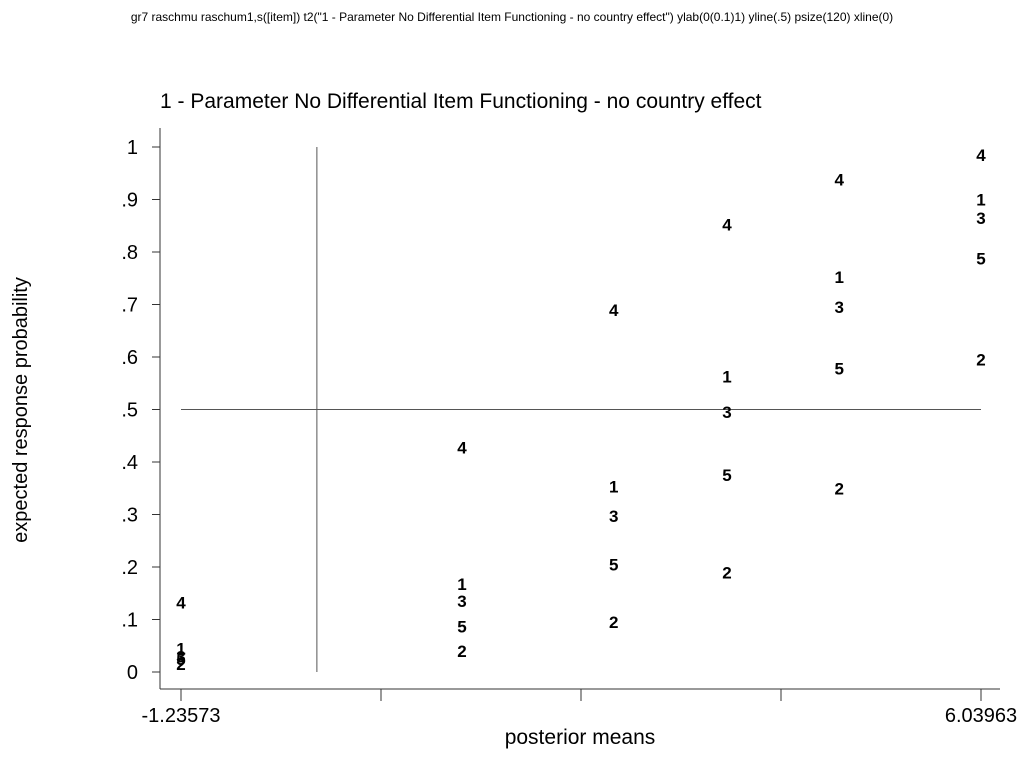  What do you see at coordinates (129, 306) in the screenshot?
I see `y-tick-label: .7` at bounding box center [129, 306].